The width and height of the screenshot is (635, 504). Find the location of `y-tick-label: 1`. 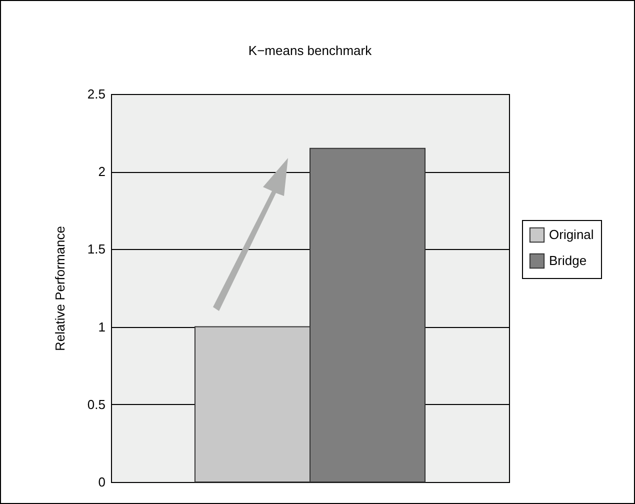

y-tick-label: 1 is located at coordinates (102, 326).